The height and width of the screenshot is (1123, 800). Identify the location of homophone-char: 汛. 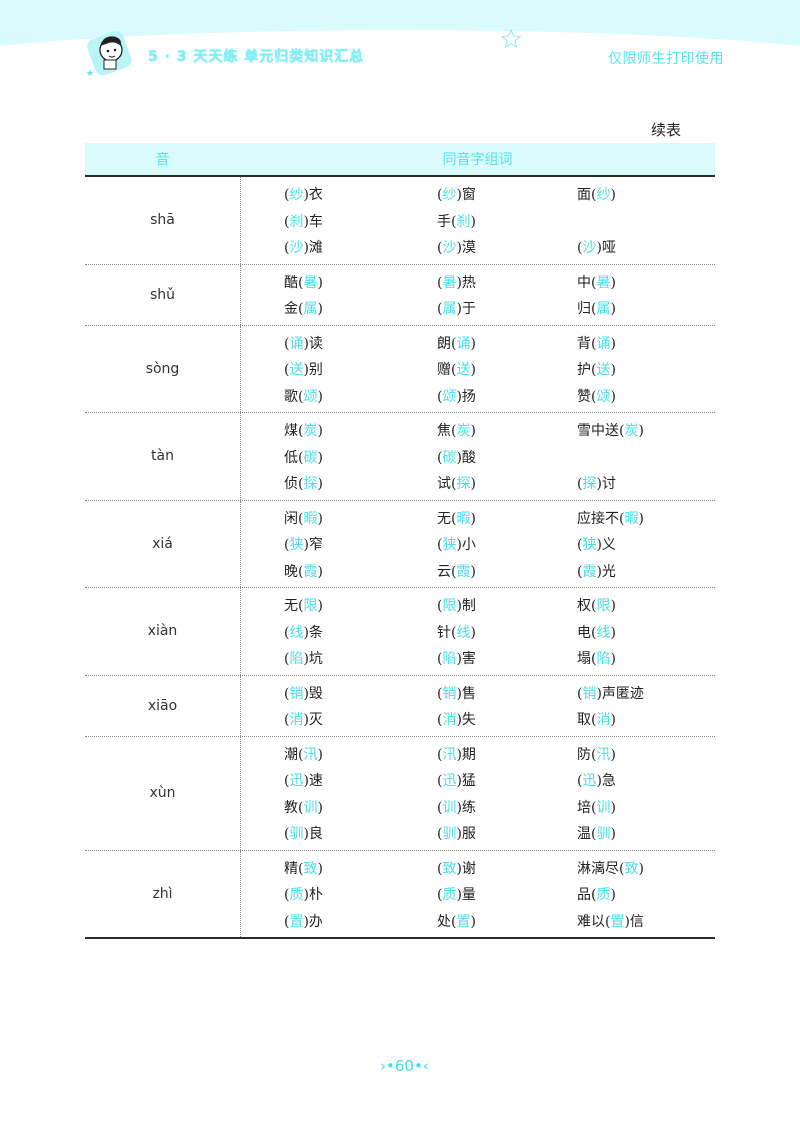
(310, 754).